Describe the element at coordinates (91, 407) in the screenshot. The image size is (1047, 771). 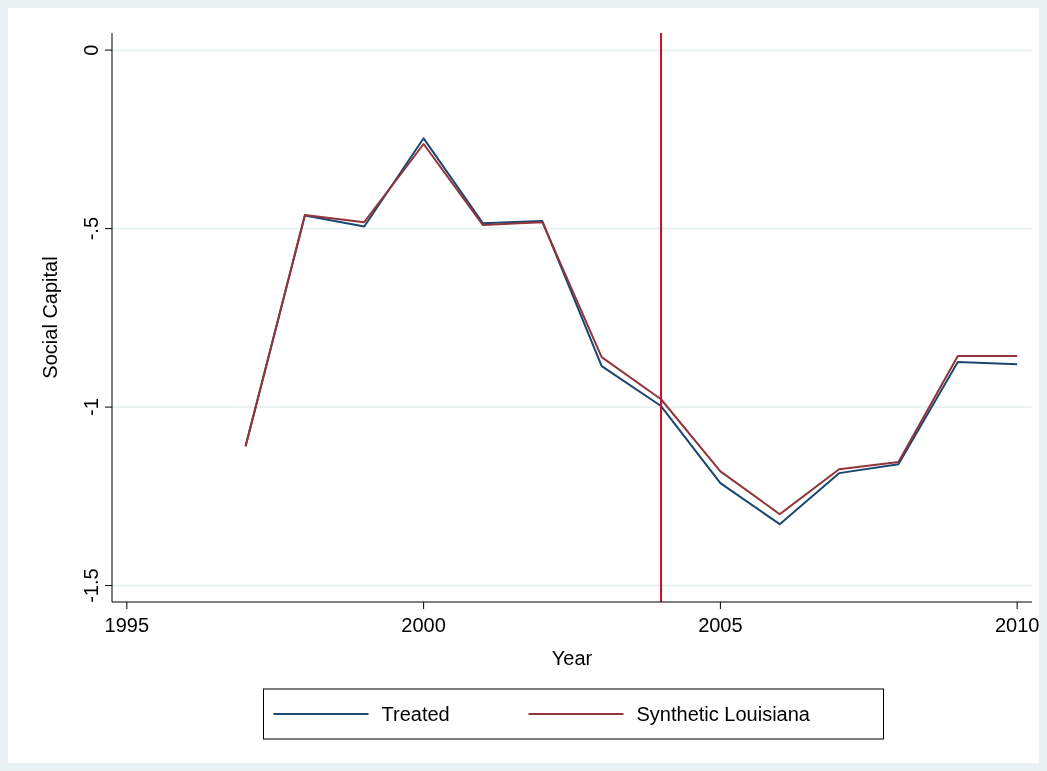
I see `y-tick-label: -1` at that location.